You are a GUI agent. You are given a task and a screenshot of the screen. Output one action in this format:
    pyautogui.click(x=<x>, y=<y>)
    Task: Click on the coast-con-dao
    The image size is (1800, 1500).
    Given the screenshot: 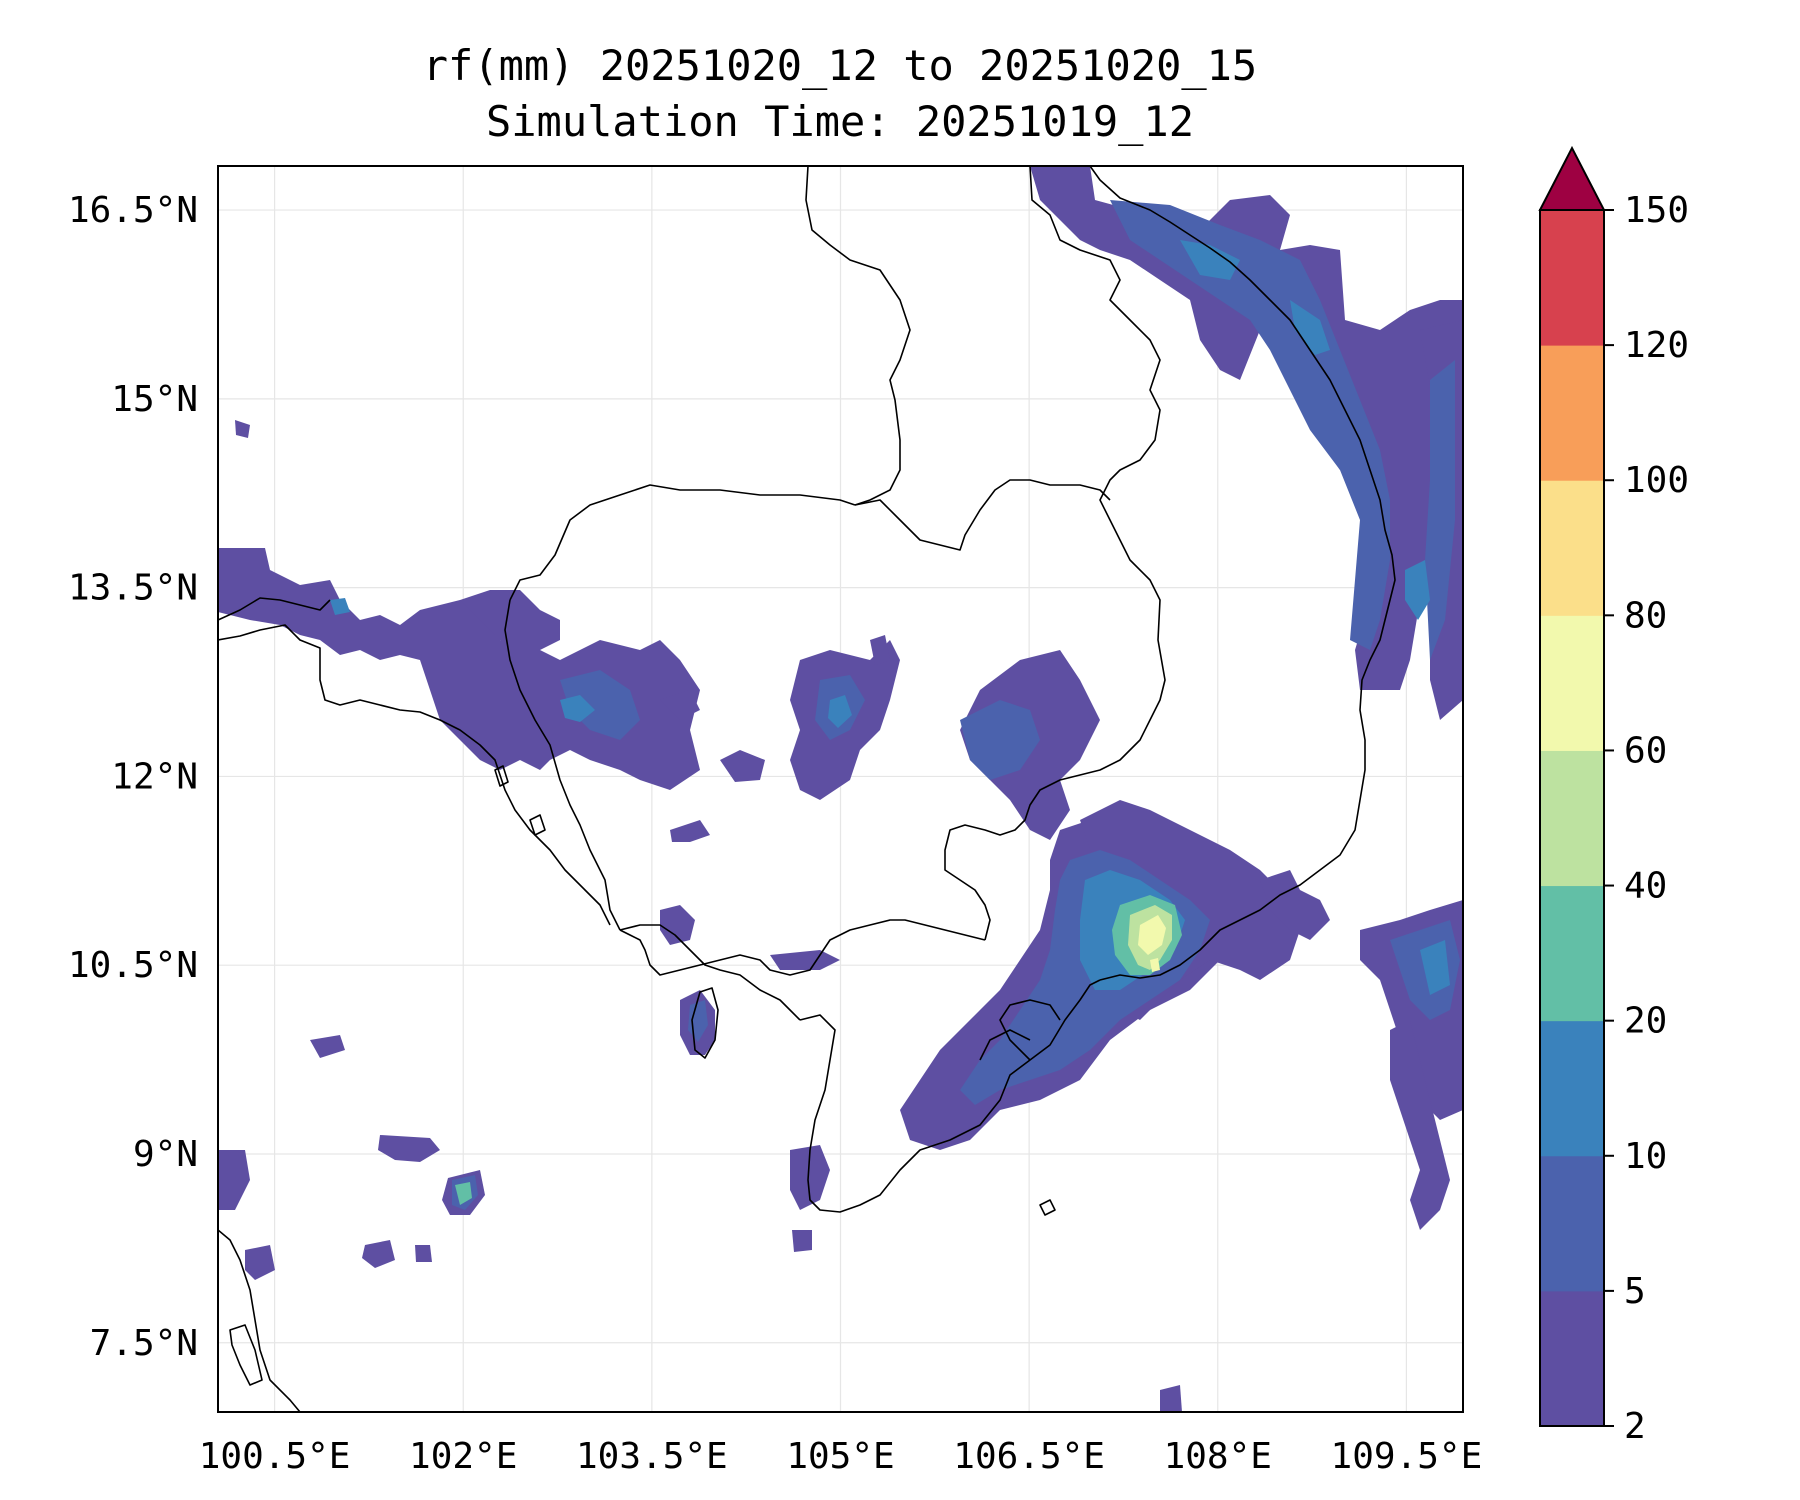 What is the action you would take?
    pyautogui.click(x=1047, y=1207)
    